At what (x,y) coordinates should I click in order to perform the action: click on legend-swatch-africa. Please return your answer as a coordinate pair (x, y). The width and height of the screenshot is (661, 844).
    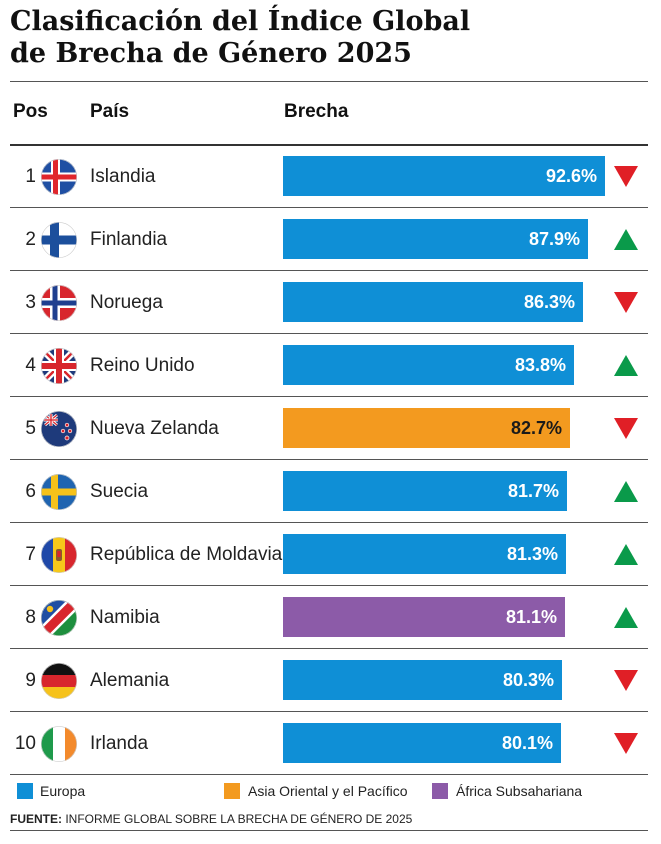
    Looking at the image, I should click on (440, 791).